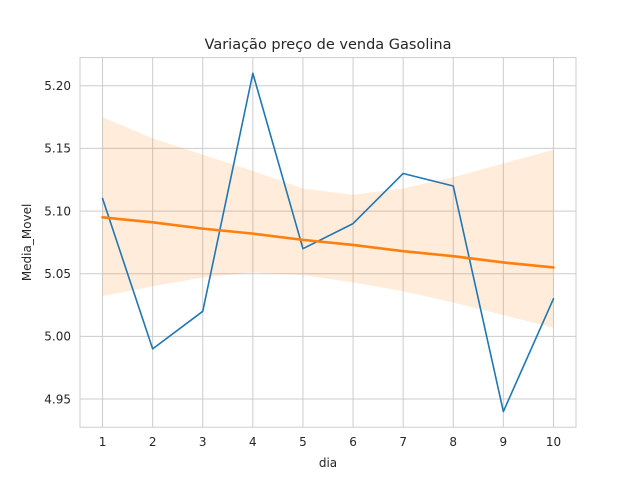 The height and width of the screenshot is (480, 640). I want to click on x-tick-label: 7, so click(403, 442).